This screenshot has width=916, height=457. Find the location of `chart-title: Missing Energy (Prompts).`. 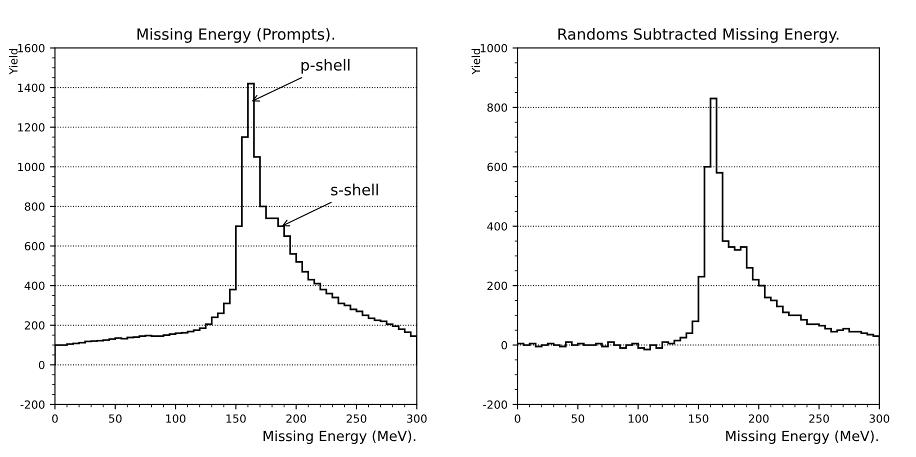

chart-title: Missing Energy (Prompts). is located at coordinates (236, 35).